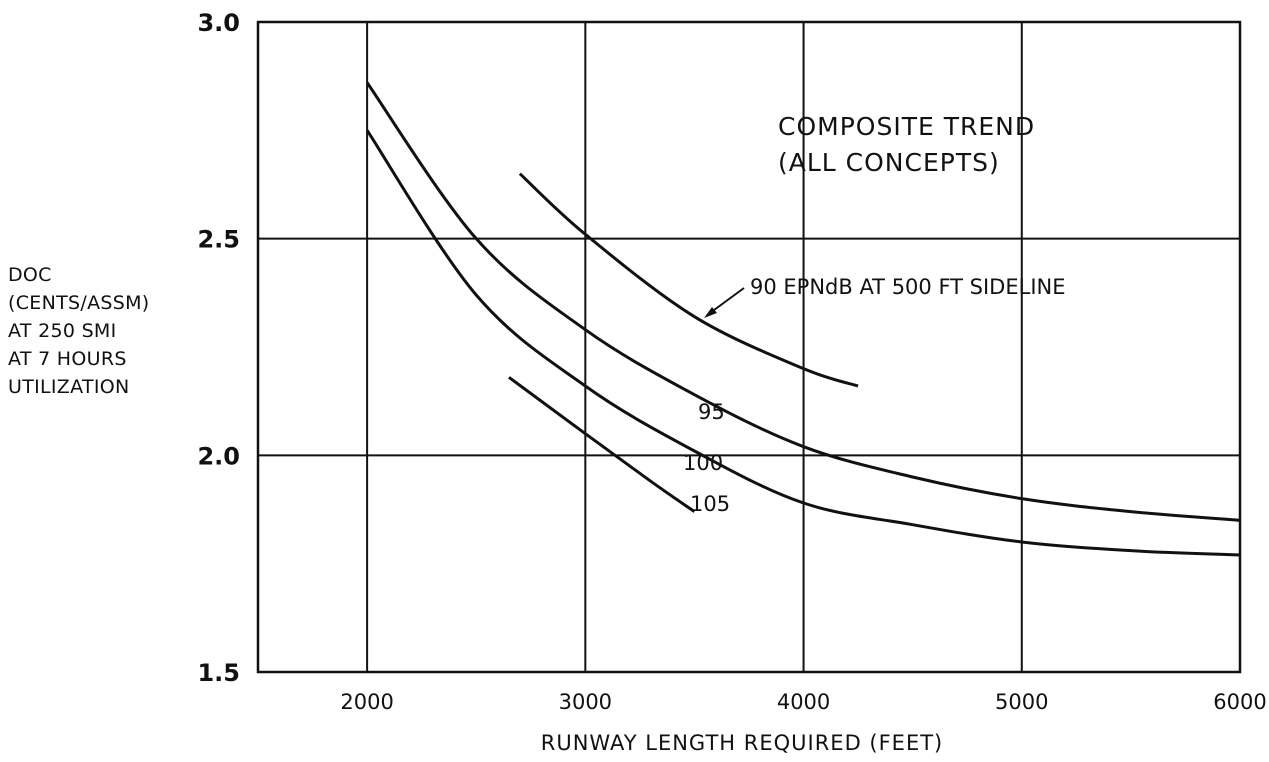 The width and height of the screenshot is (1269, 762). I want to click on composite-concepts-label: (ALL CONCEPTS), so click(889, 162).